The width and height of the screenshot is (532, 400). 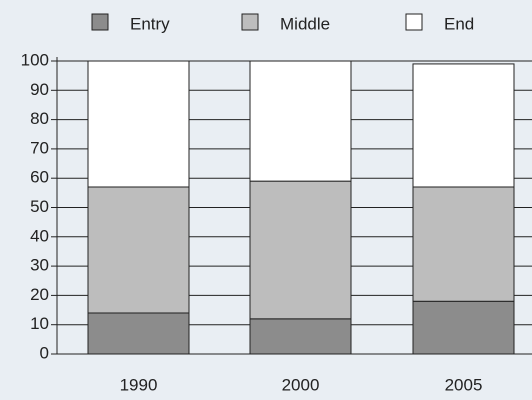 I want to click on y-tick-label: 100, so click(x=35, y=59).